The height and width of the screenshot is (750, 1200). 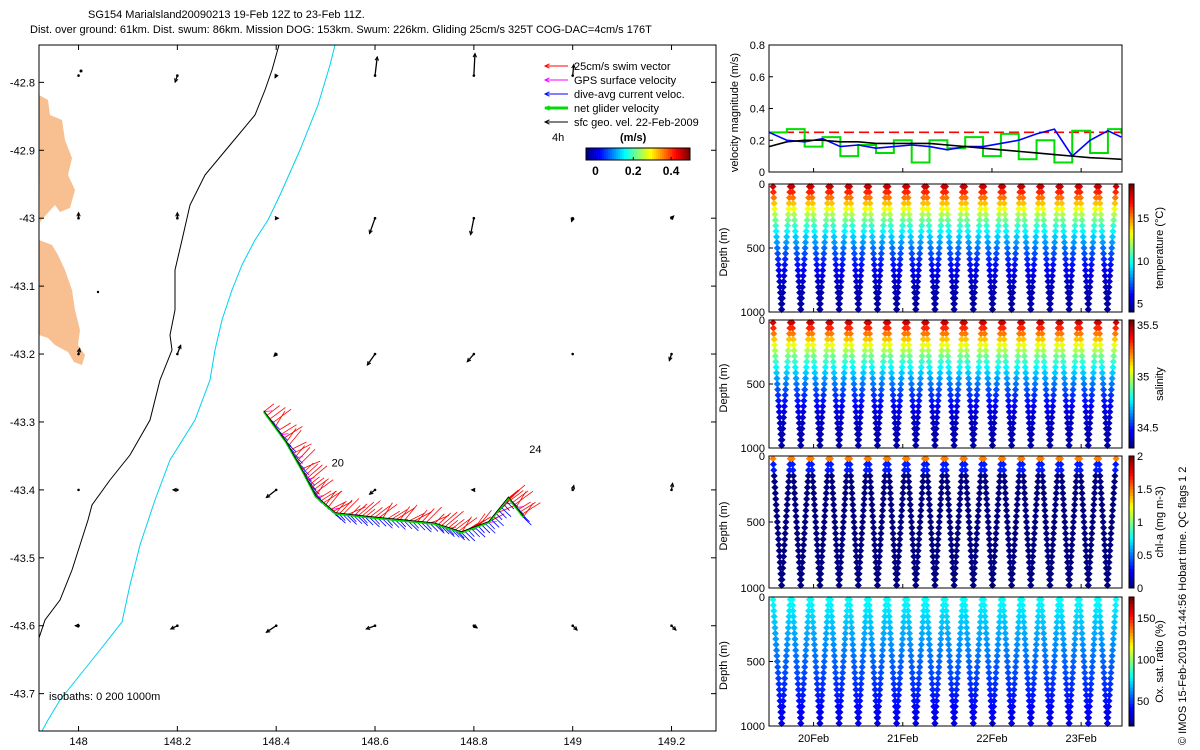 I want to click on y-tick-label: 1000, so click(x=753, y=727).